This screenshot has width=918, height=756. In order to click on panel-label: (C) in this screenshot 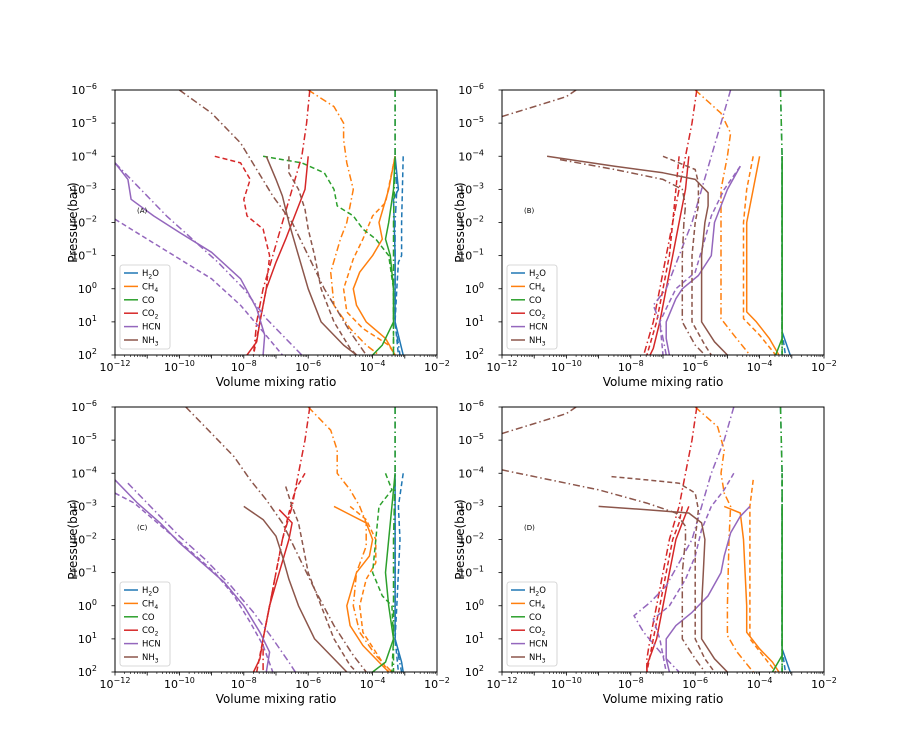, I will do `click(142, 528)`.